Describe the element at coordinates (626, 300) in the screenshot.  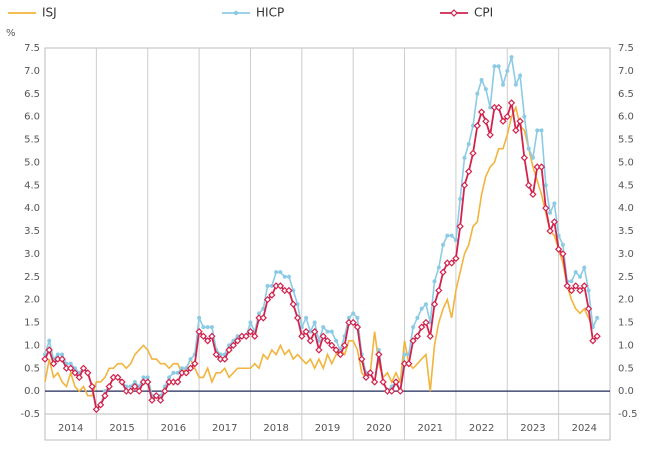
I see `y2-tick-label: 2.0` at that location.